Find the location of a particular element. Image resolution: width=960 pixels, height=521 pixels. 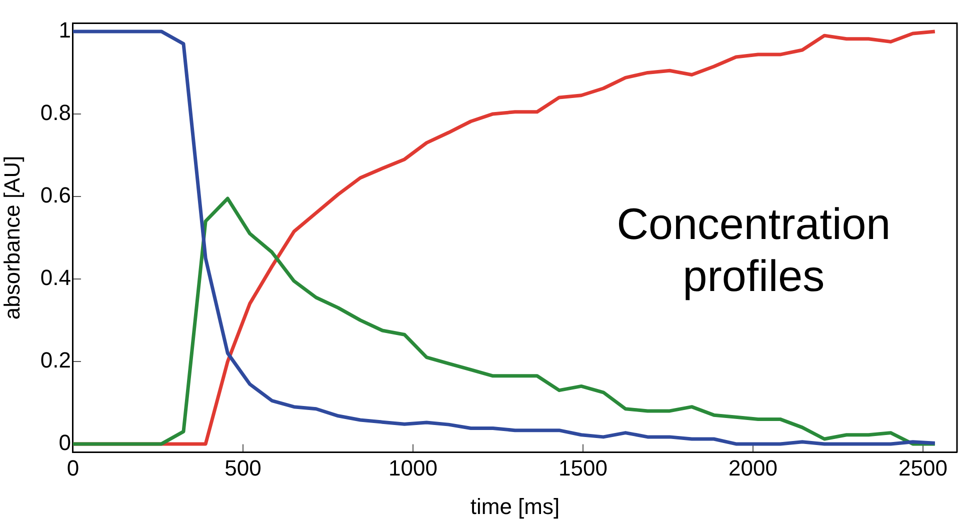

y-tick-label: 0.8 is located at coordinates (55, 113).